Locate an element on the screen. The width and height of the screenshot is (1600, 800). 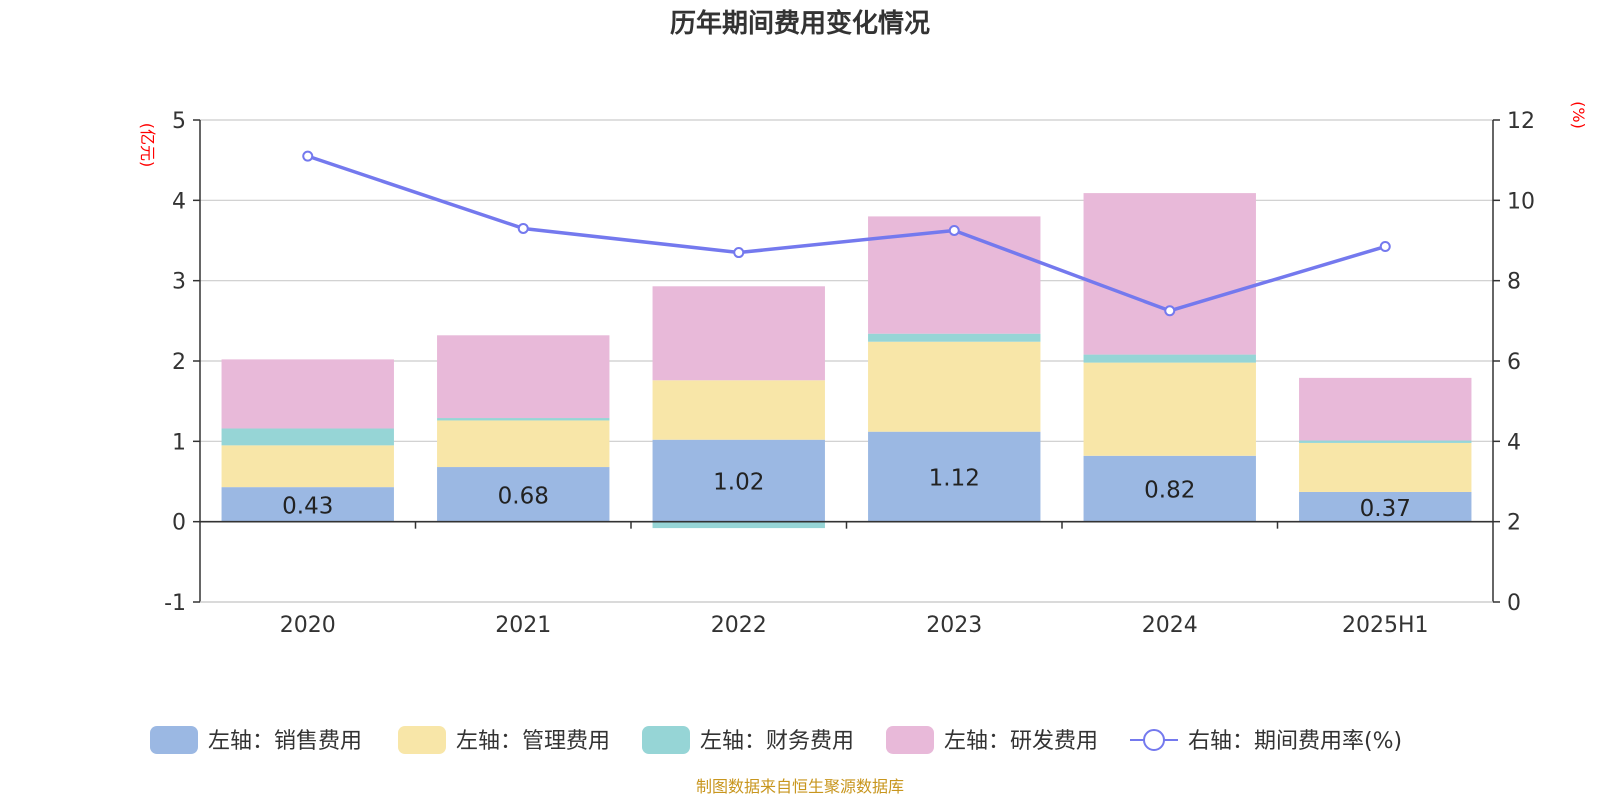
right-tick-label: 2 is located at coordinates (1514, 523).